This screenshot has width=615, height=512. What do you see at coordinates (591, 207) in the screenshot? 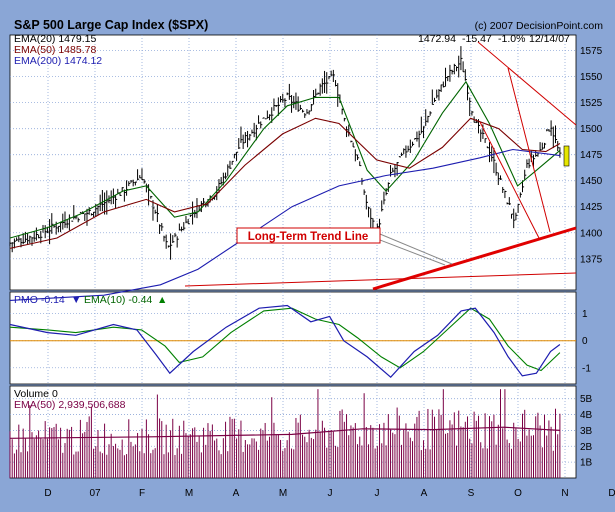
I see `price-tick-label: 1425` at bounding box center [591, 207].